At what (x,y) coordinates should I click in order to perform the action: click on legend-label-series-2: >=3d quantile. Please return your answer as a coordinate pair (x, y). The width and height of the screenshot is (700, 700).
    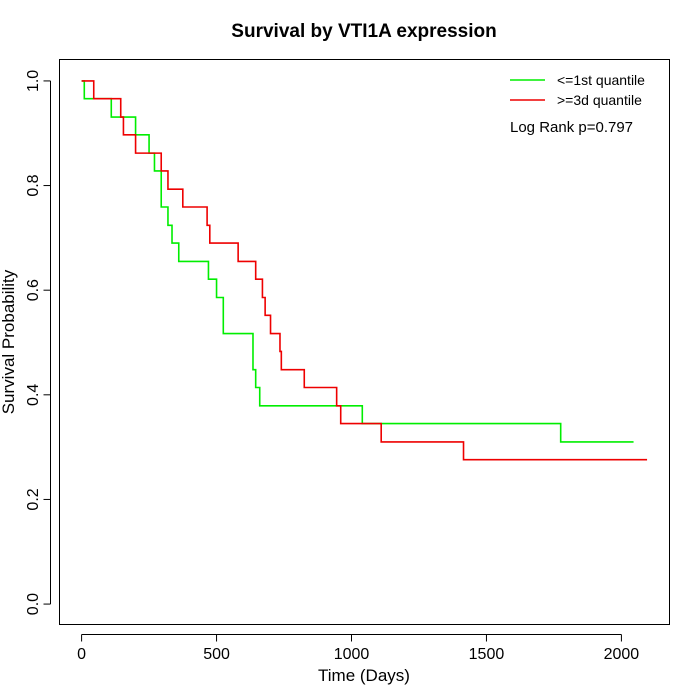
    Looking at the image, I should click on (599, 100).